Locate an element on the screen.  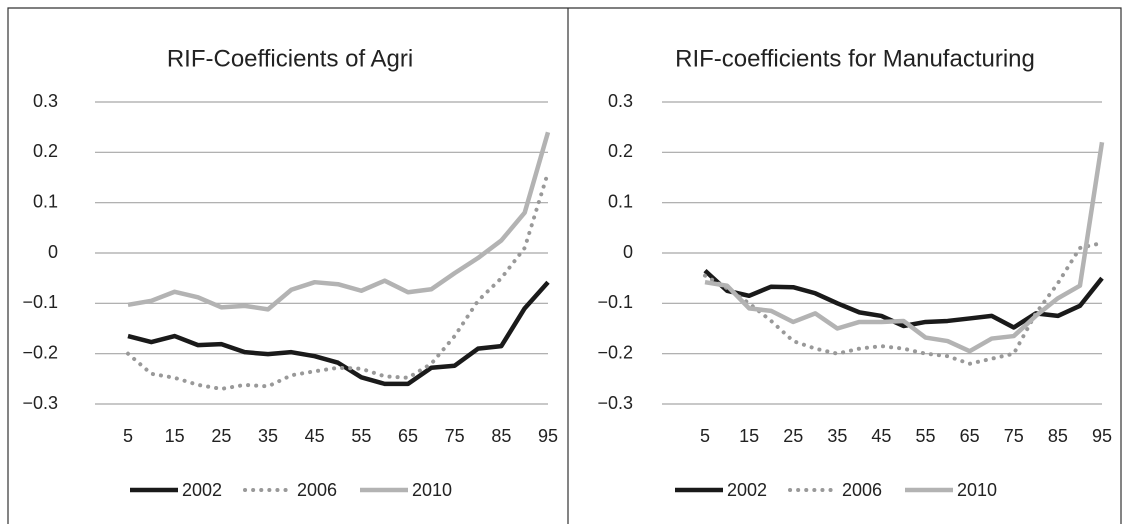
chart-title: RIF-Coefficients of Agri is located at coordinates (290, 58).